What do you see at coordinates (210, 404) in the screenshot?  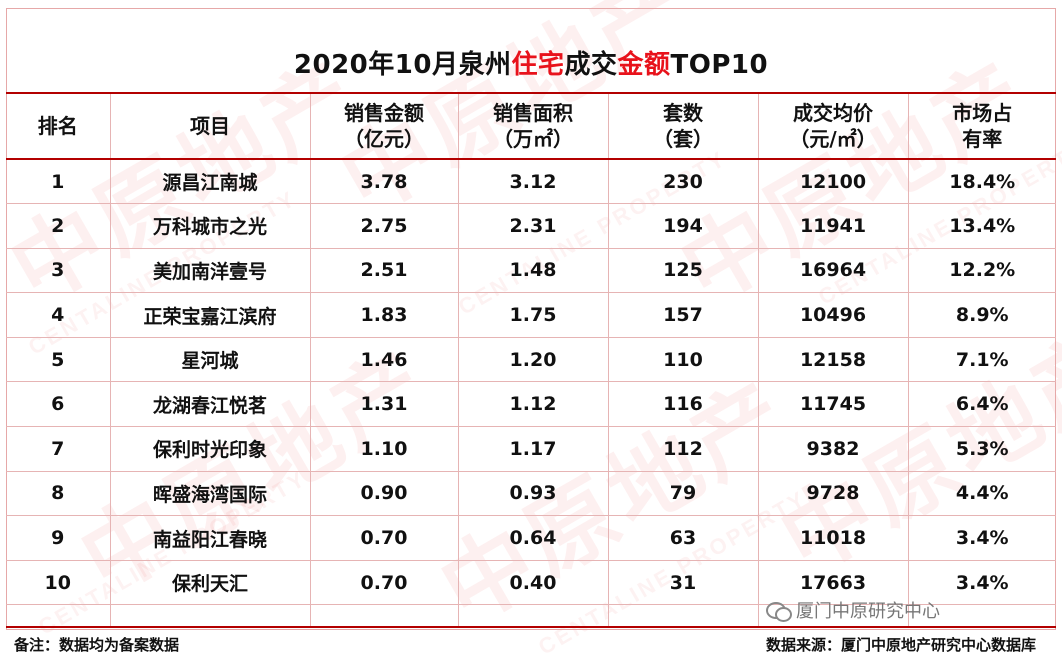 I see `cell-project: 龙湖春江悦茗` at bounding box center [210, 404].